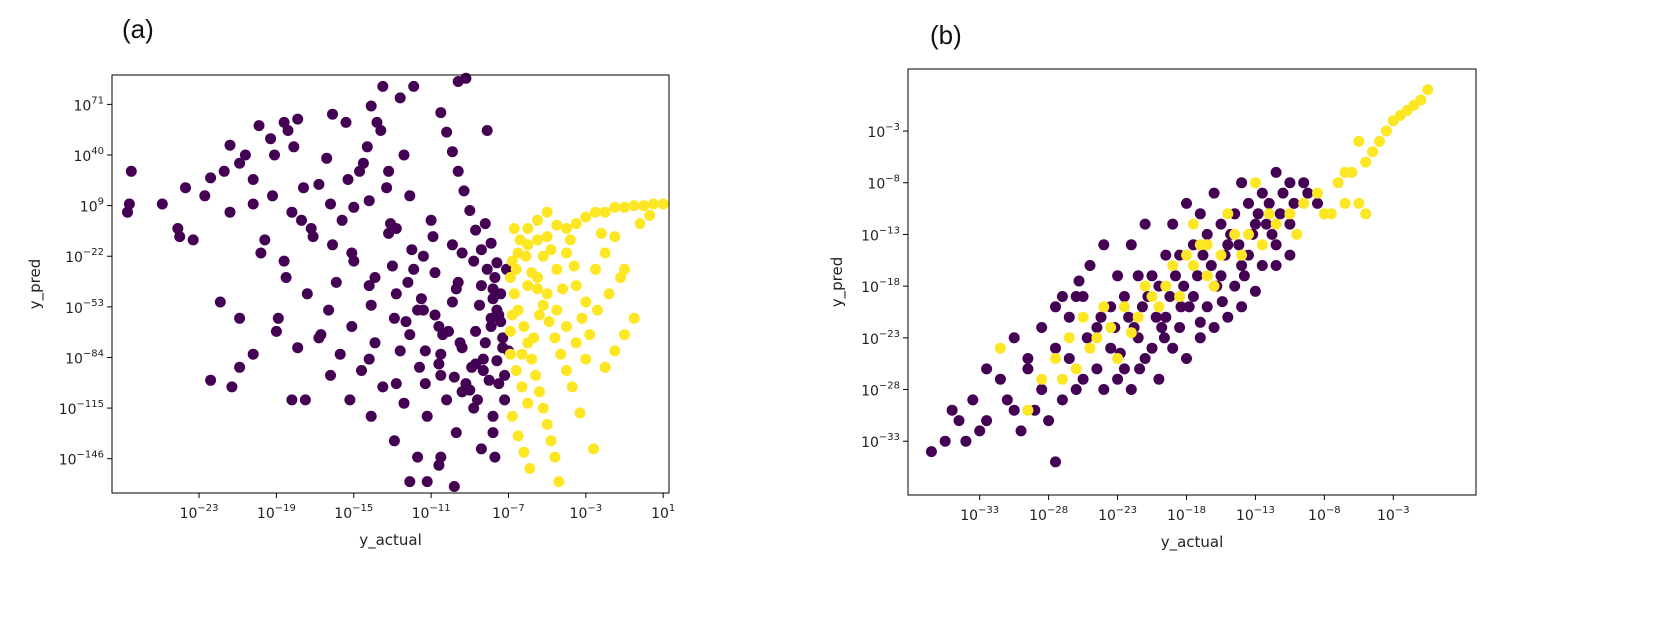  Describe the element at coordinates (880, 338) in the screenshot. I see `y-tick-label: 10−23` at that location.